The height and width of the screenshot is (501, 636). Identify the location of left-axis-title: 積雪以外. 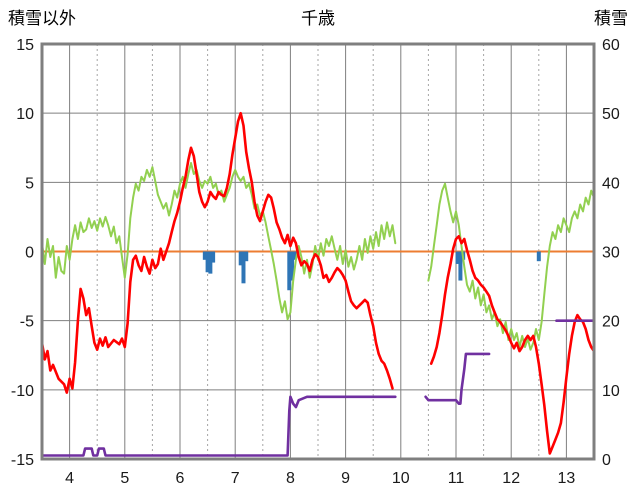
(42, 18).